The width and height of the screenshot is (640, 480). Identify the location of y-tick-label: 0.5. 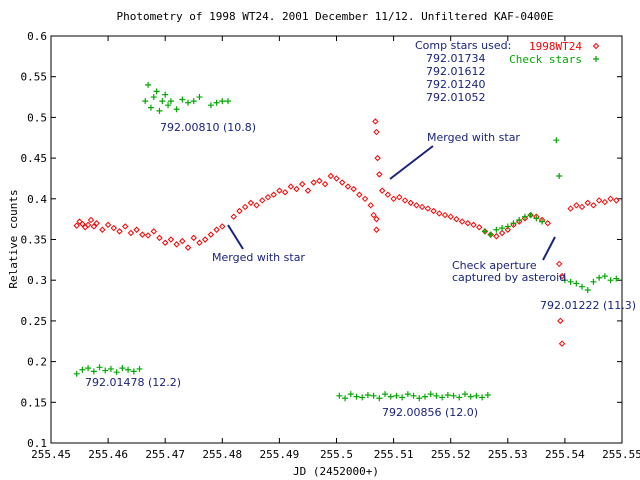
(37, 117).